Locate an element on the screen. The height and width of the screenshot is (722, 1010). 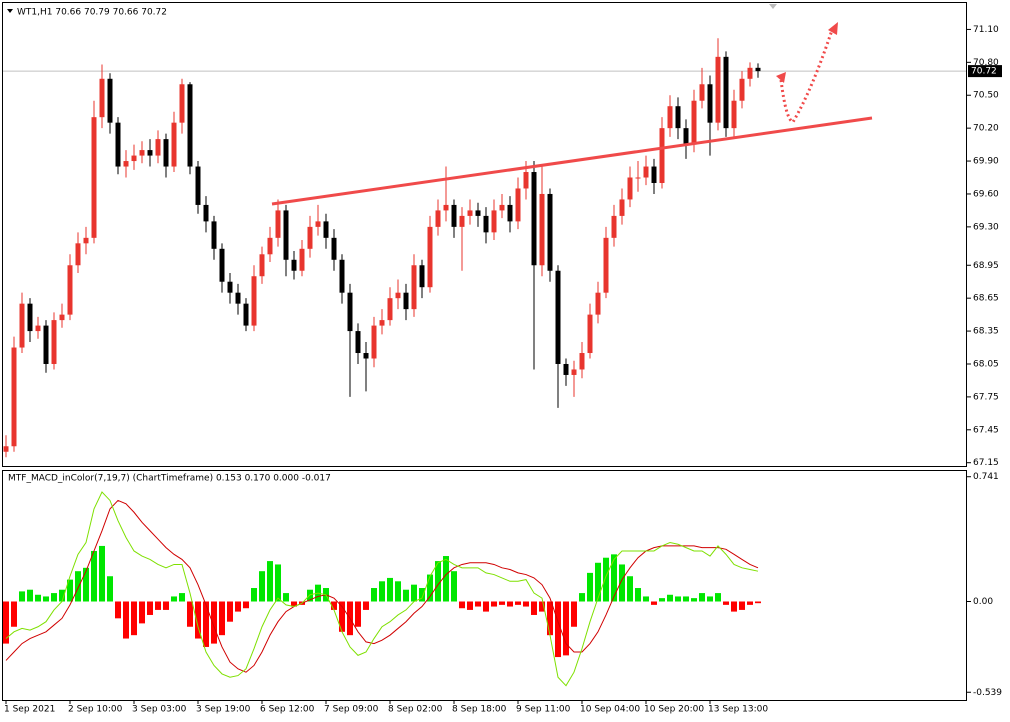
x-tick-label: 3 Sep 03:00 is located at coordinates (159, 710).